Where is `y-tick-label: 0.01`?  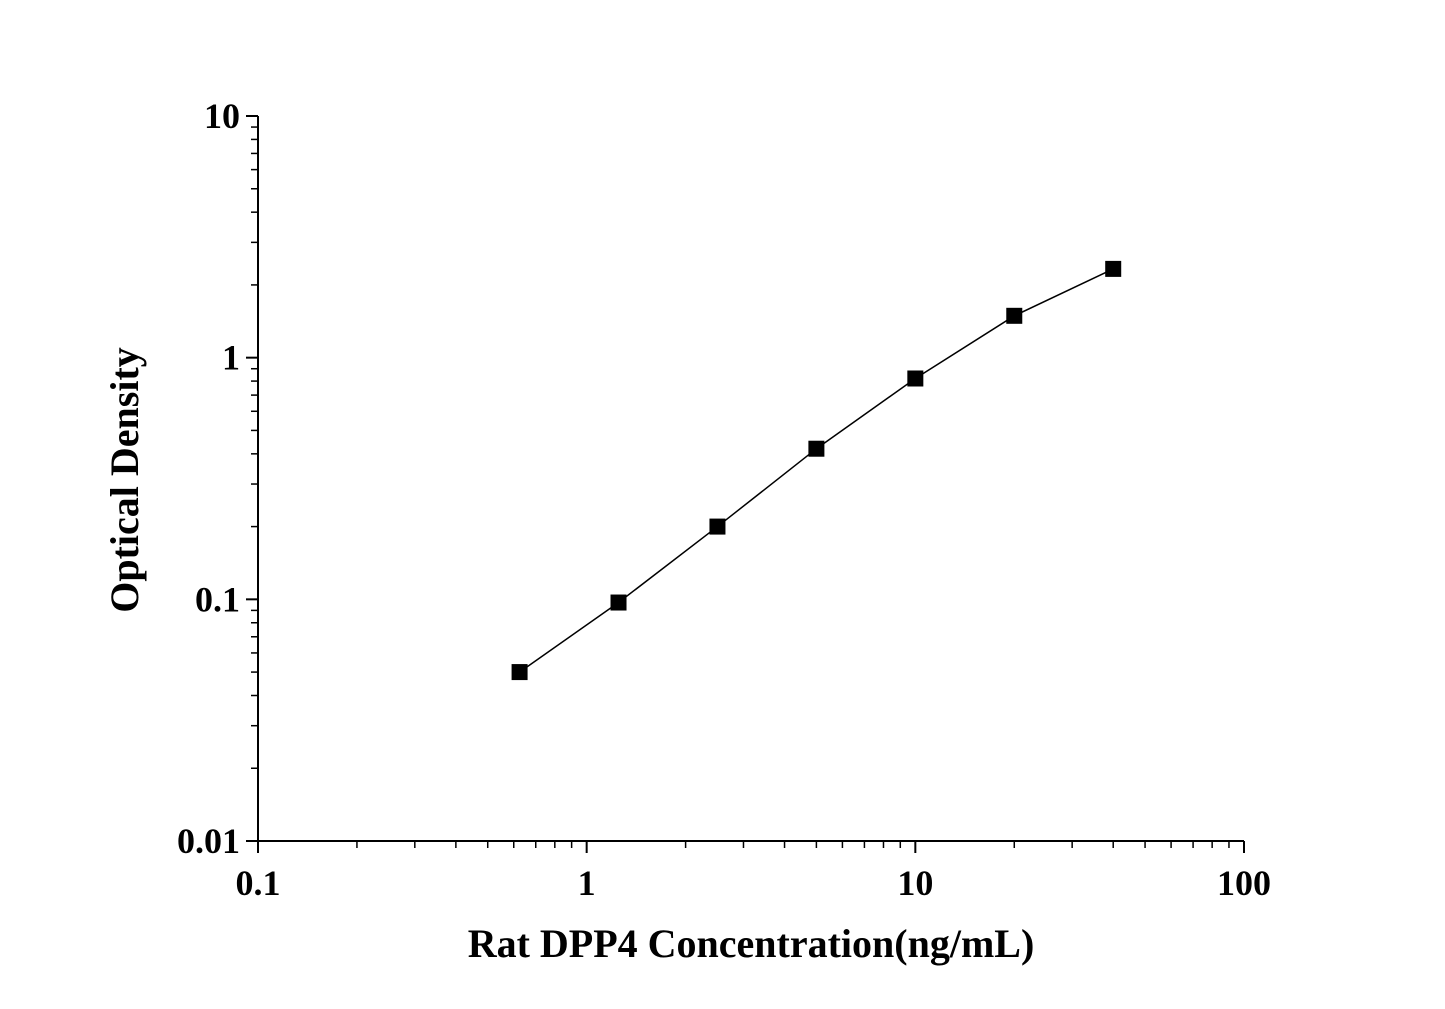 y-tick-label: 0.01 is located at coordinates (208, 841).